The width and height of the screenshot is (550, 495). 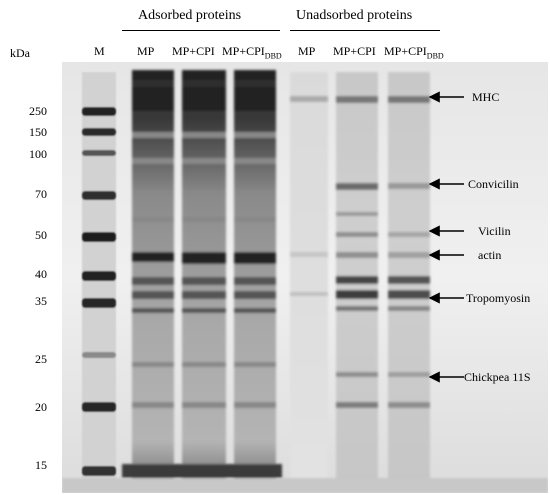 I want to click on kda-label-20: 20, so click(x=41, y=407).